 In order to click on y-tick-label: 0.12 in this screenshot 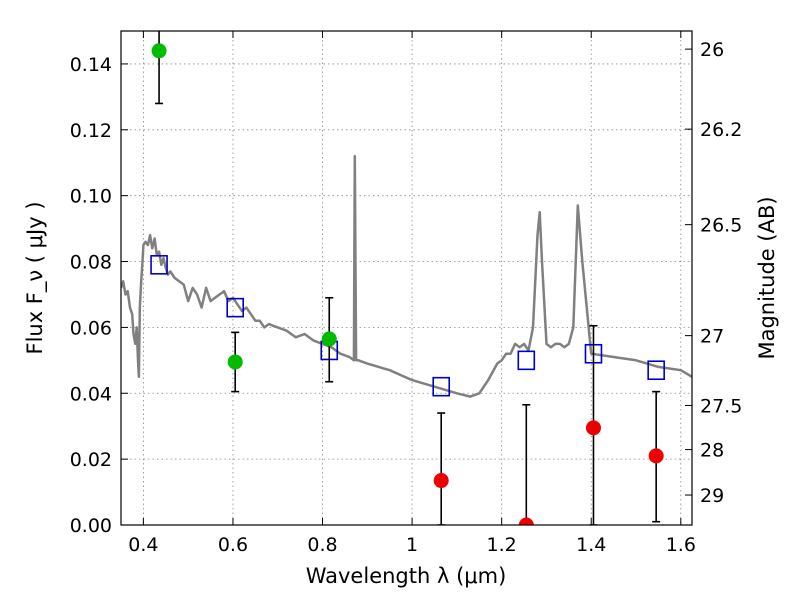, I will do `click(91, 131)`.